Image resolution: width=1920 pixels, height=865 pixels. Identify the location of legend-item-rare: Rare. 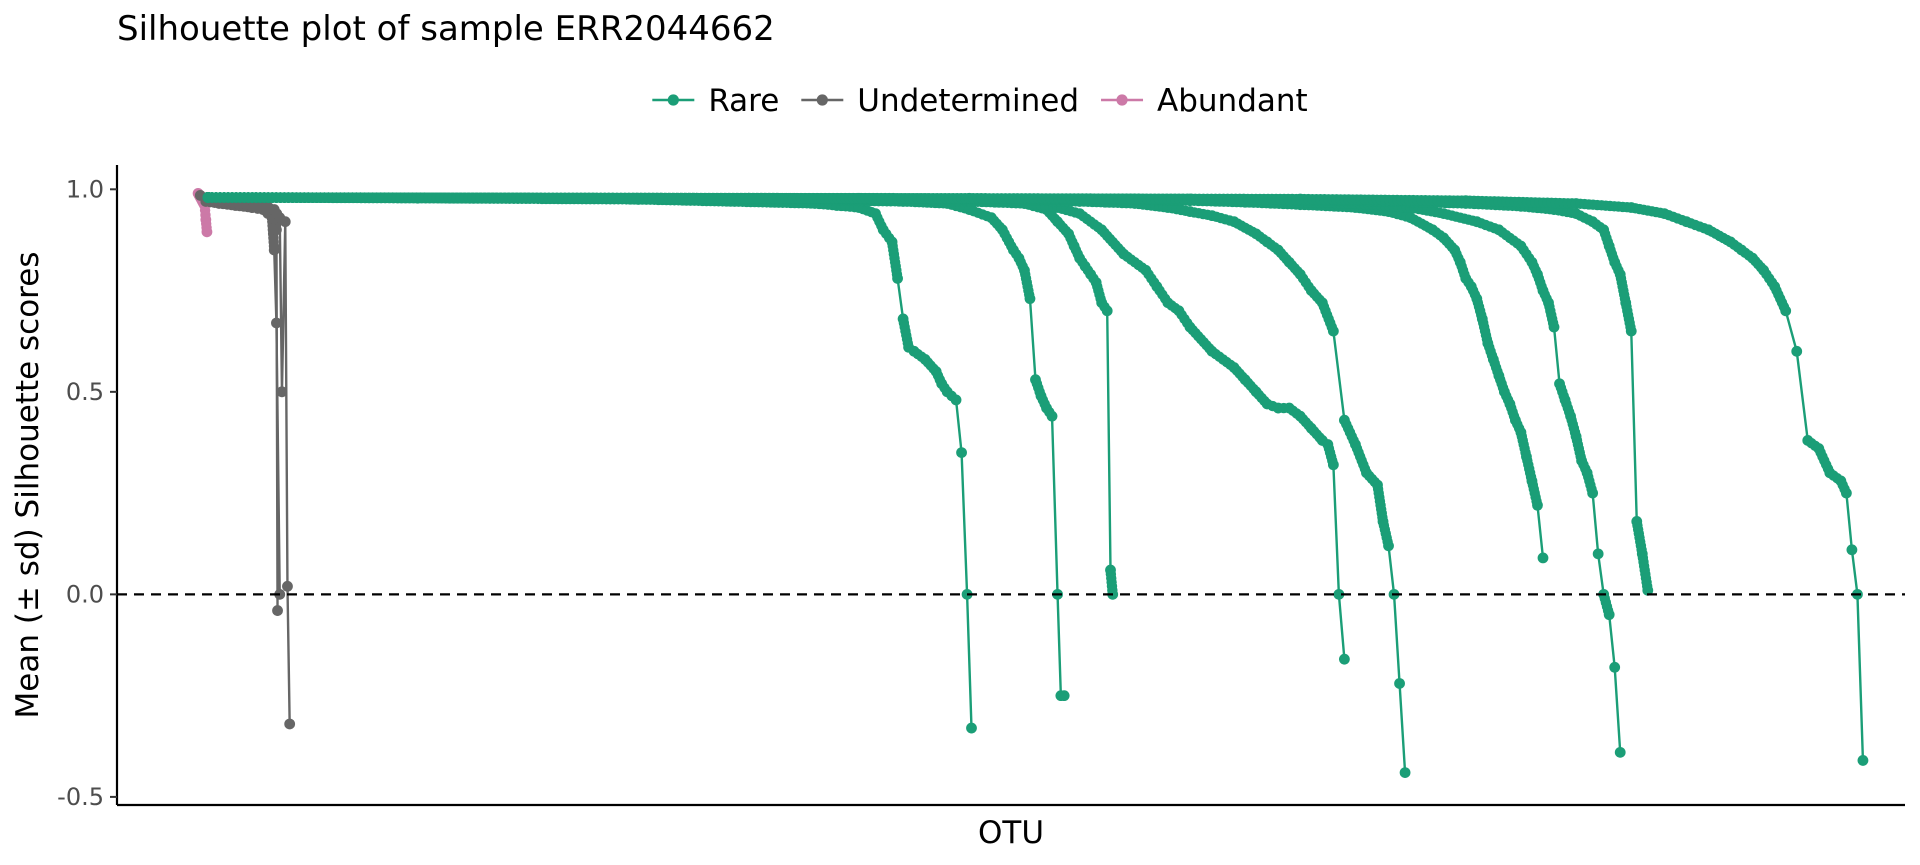
(715, 101).